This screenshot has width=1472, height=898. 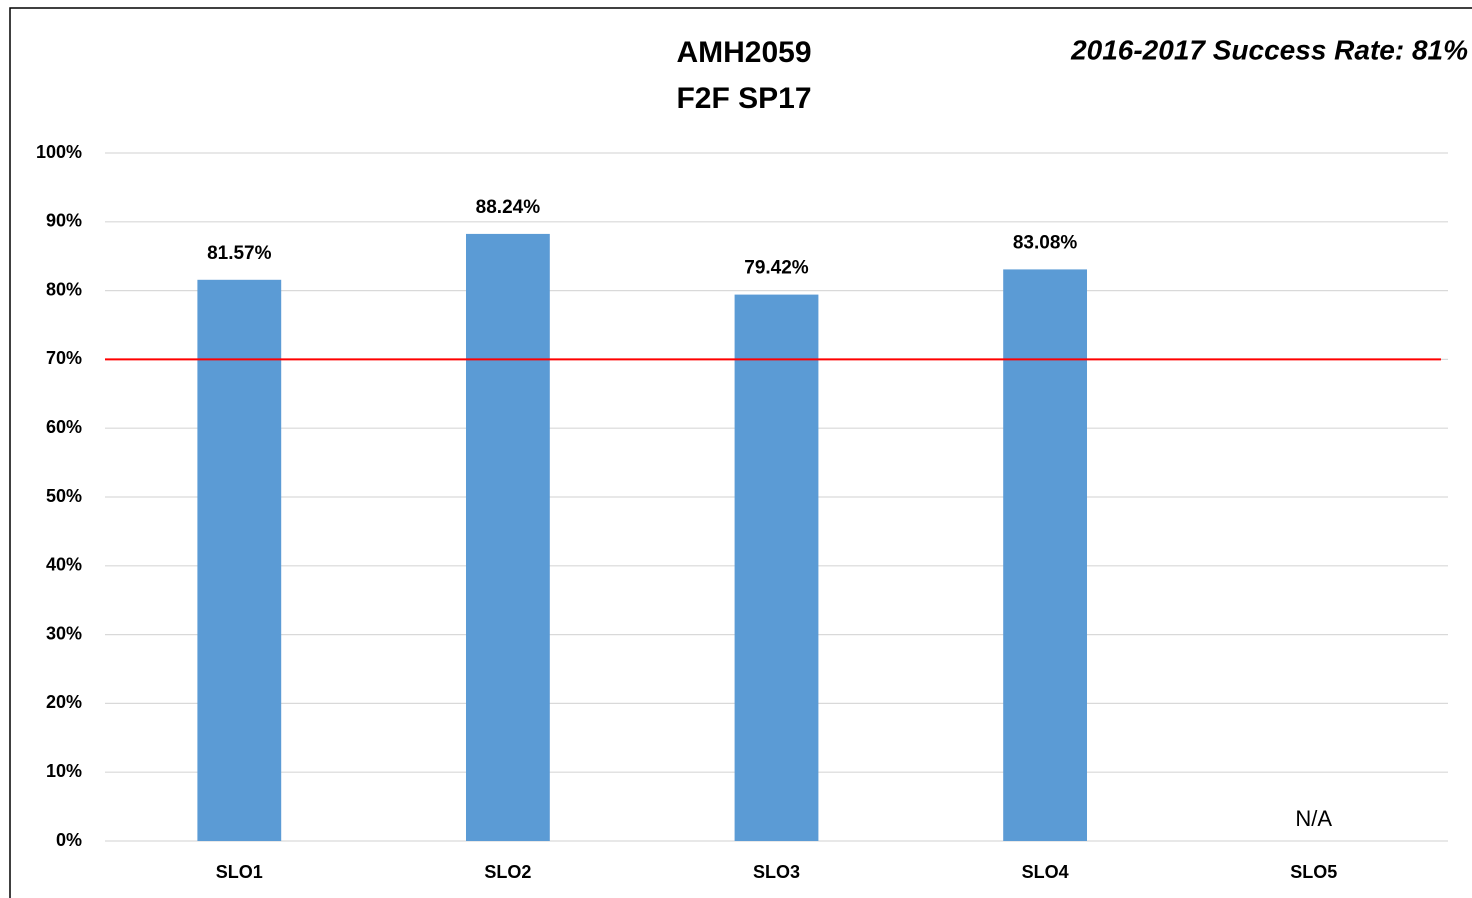 I want to click on y-tick-label: 90%, so click(x=64, y=221).